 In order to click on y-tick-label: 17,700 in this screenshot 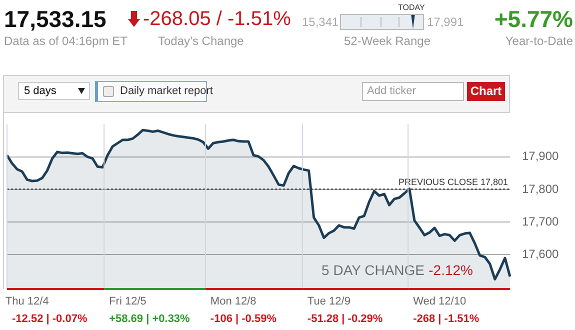, I will do `click(541, 221)`.